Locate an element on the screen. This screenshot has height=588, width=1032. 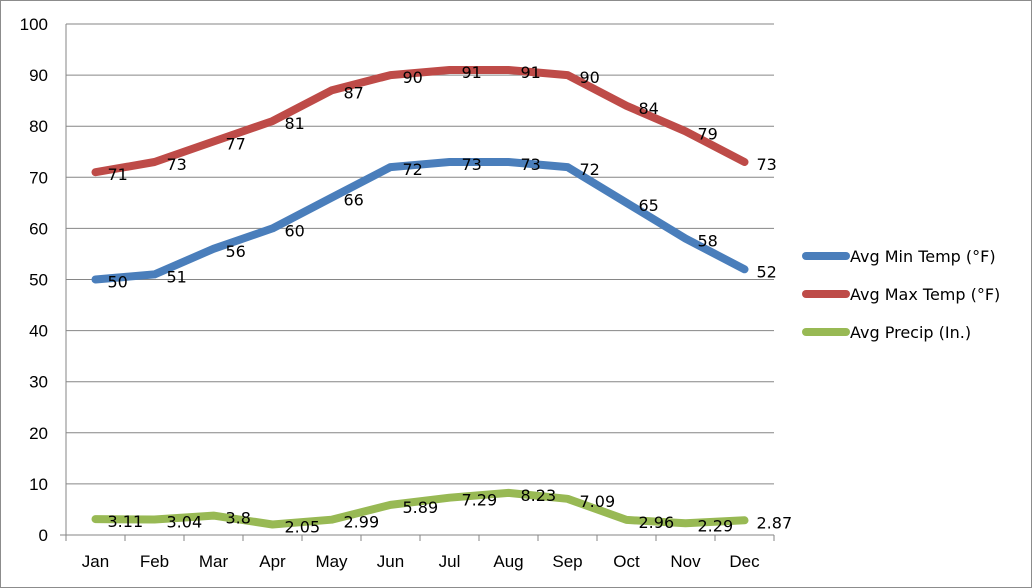
y-tick-label: 50 is located at coordinates (38, 280).